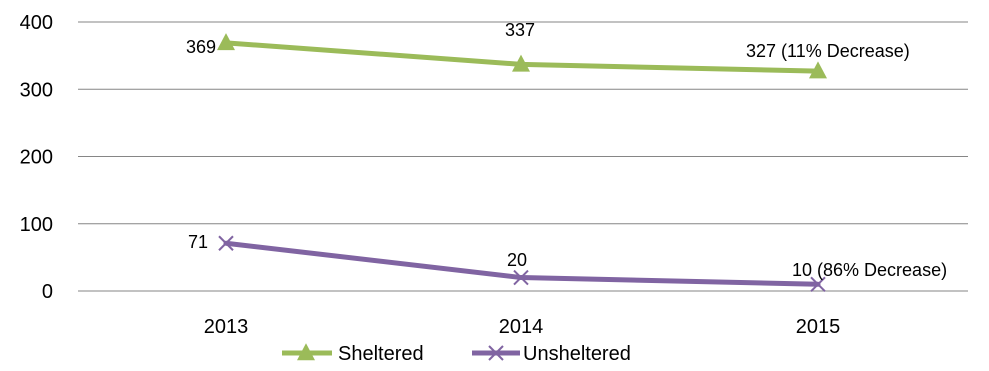 The width and height of the screenshot is (989, 371). Describe the element at coordinates (818, 327) in the screenshot. I see `x-tick-label: 2015` at that location.